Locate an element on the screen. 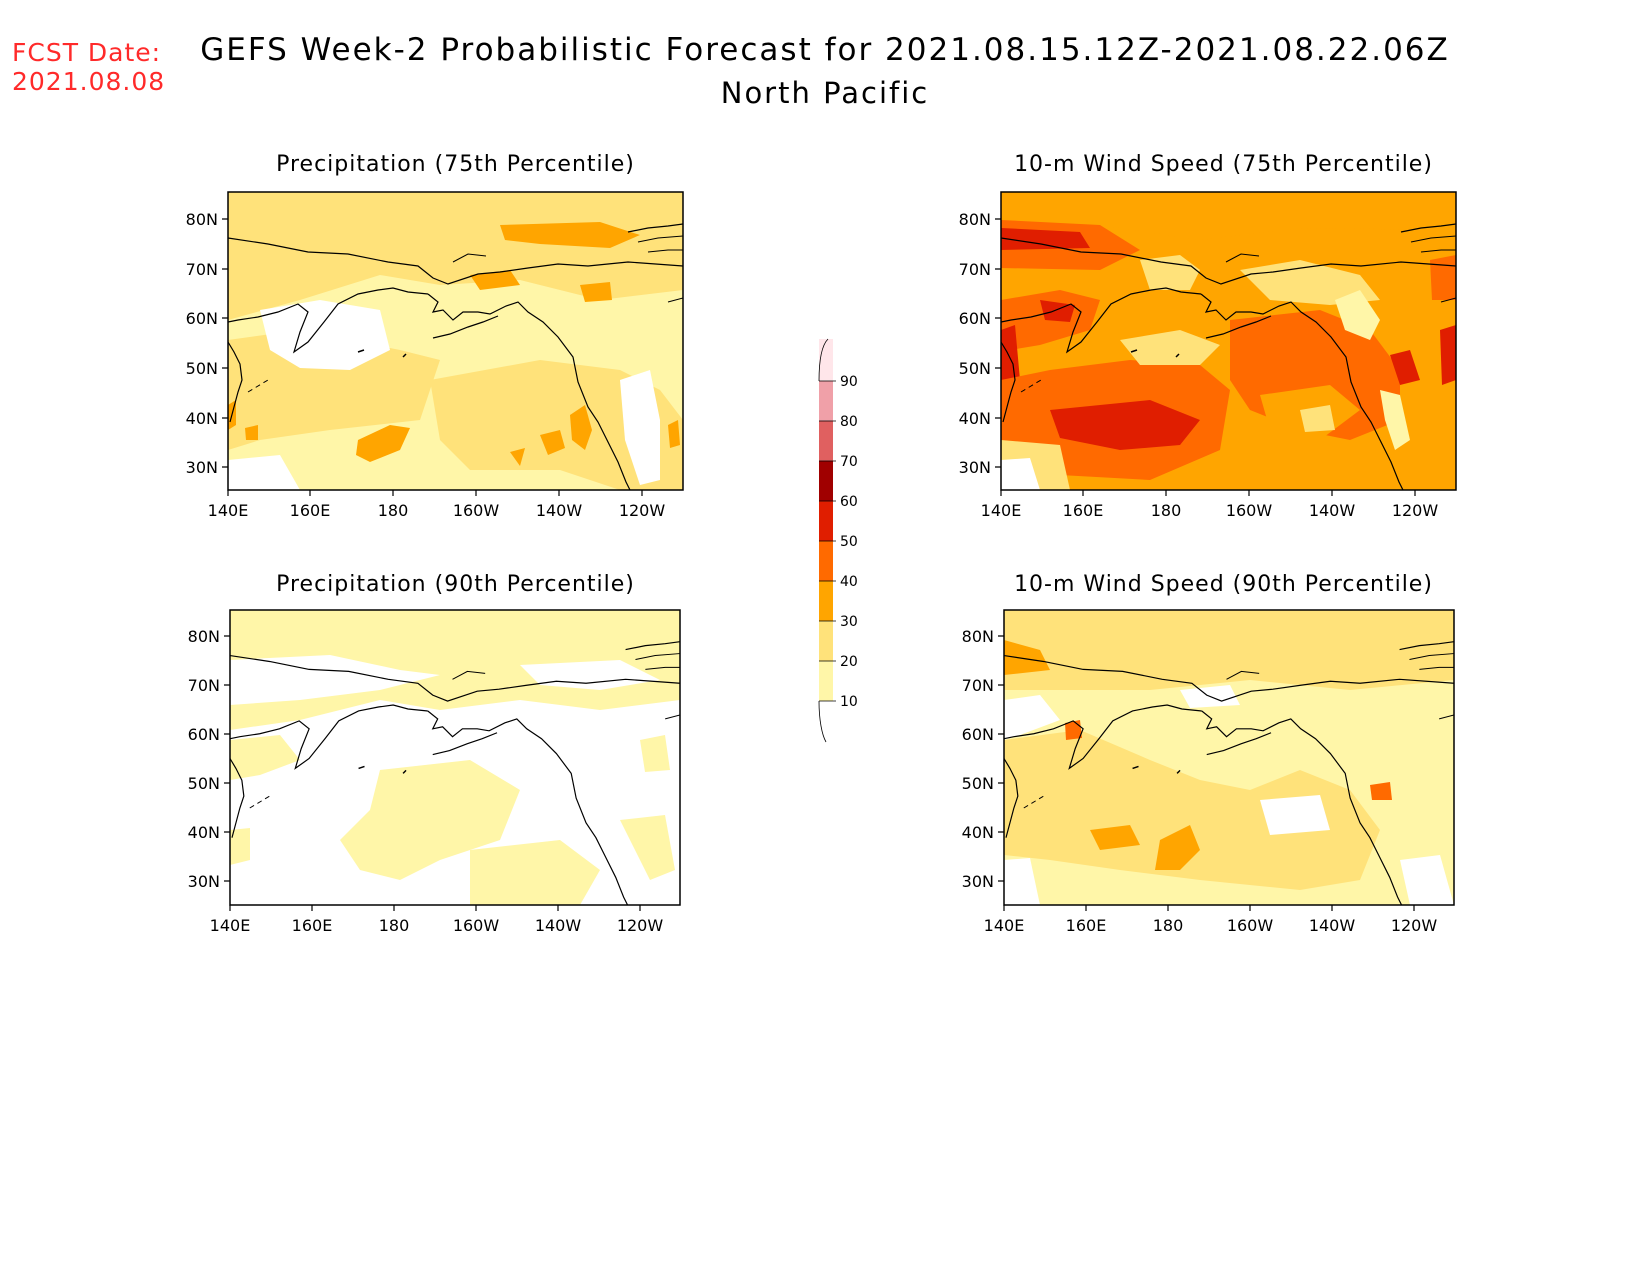 The image size is (1650, 1275). colorbar-label: 30 is located at coordinates (849, 622).